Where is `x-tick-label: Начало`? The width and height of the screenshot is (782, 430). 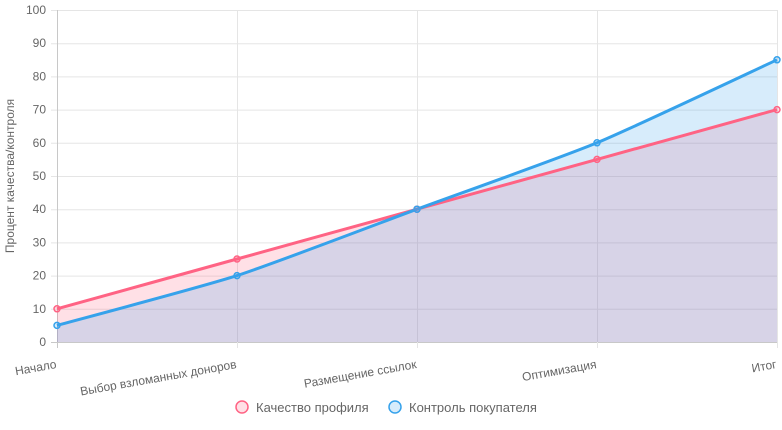 x-tick-label: Начало is located at coordinates (36, 367).